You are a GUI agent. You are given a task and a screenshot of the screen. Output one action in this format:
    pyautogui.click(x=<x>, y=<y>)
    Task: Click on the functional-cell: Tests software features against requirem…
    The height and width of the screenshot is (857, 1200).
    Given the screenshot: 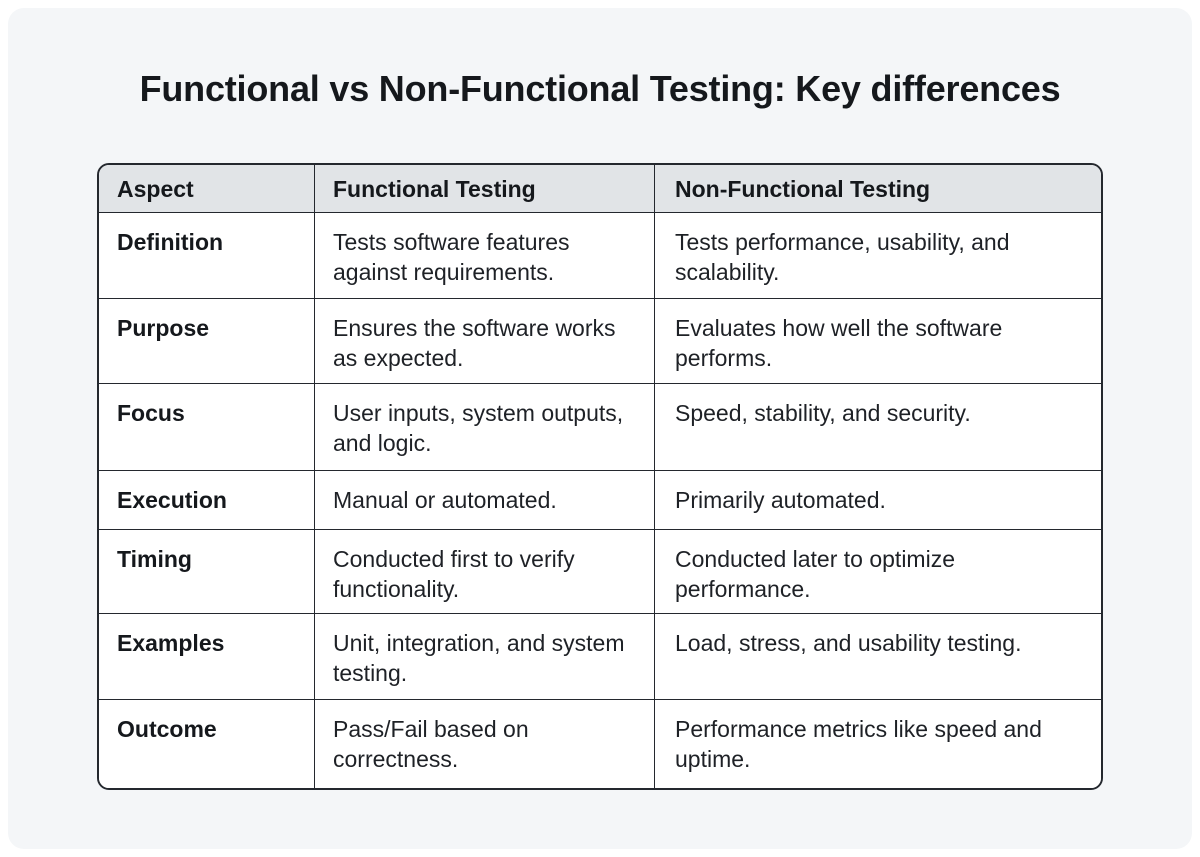 What is the action you would take?
    pyautogui.click(x=485, y=256)
    